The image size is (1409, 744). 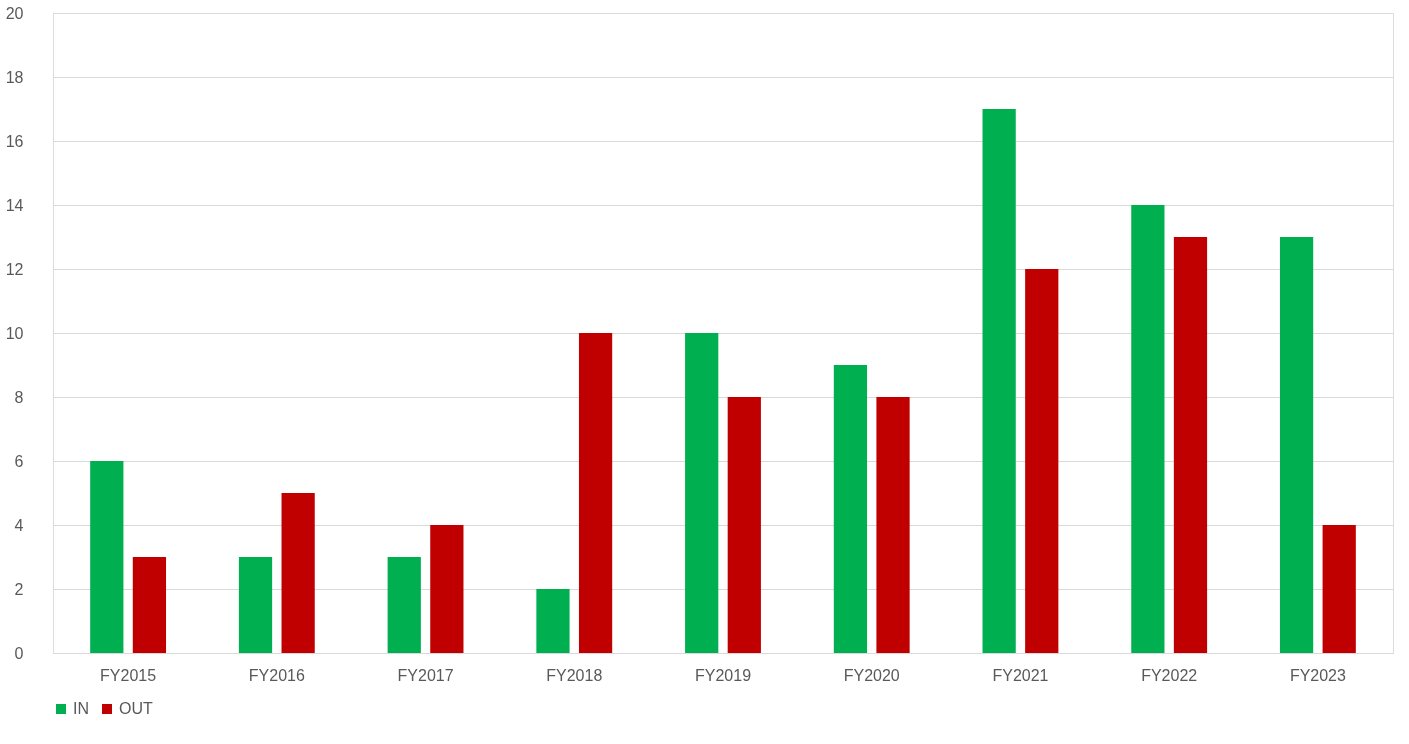 I want to click on x-tick-label: FY2022, so click(x=1169, y=675).